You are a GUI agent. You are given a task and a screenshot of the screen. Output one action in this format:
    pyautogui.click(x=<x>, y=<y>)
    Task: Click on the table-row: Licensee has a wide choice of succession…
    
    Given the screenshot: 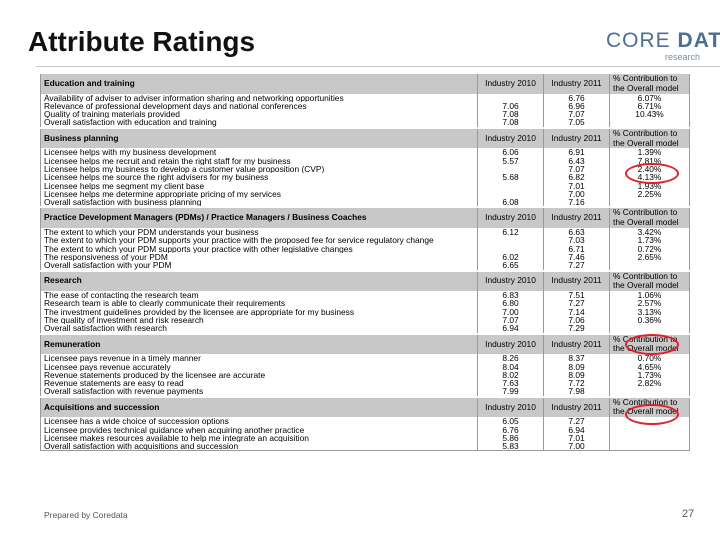 What is the action you would take?
    pyautogui.click(x=365, y=421)
    